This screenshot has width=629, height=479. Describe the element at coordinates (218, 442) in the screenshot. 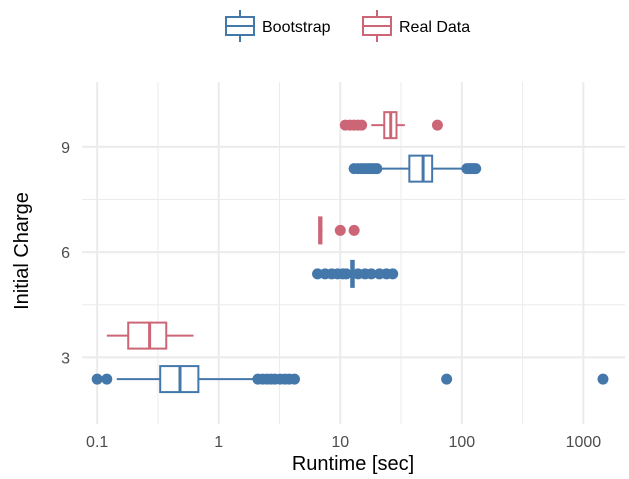

I see `x-tick-label: 1` at that location.